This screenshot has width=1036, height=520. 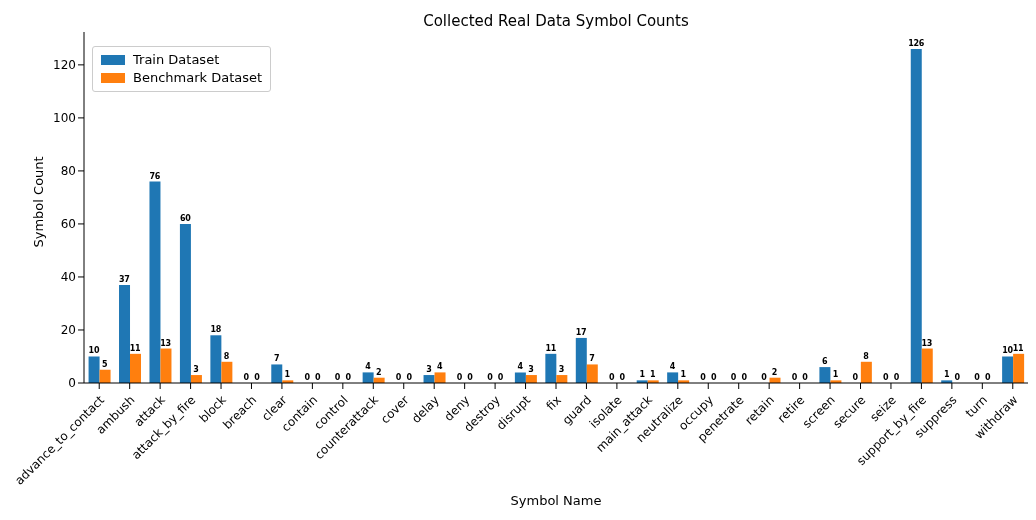 What do you see at coordinates (68, 277) in the screenshot?
I see `y-tick-label: 40` at bounding box center [68, 277].